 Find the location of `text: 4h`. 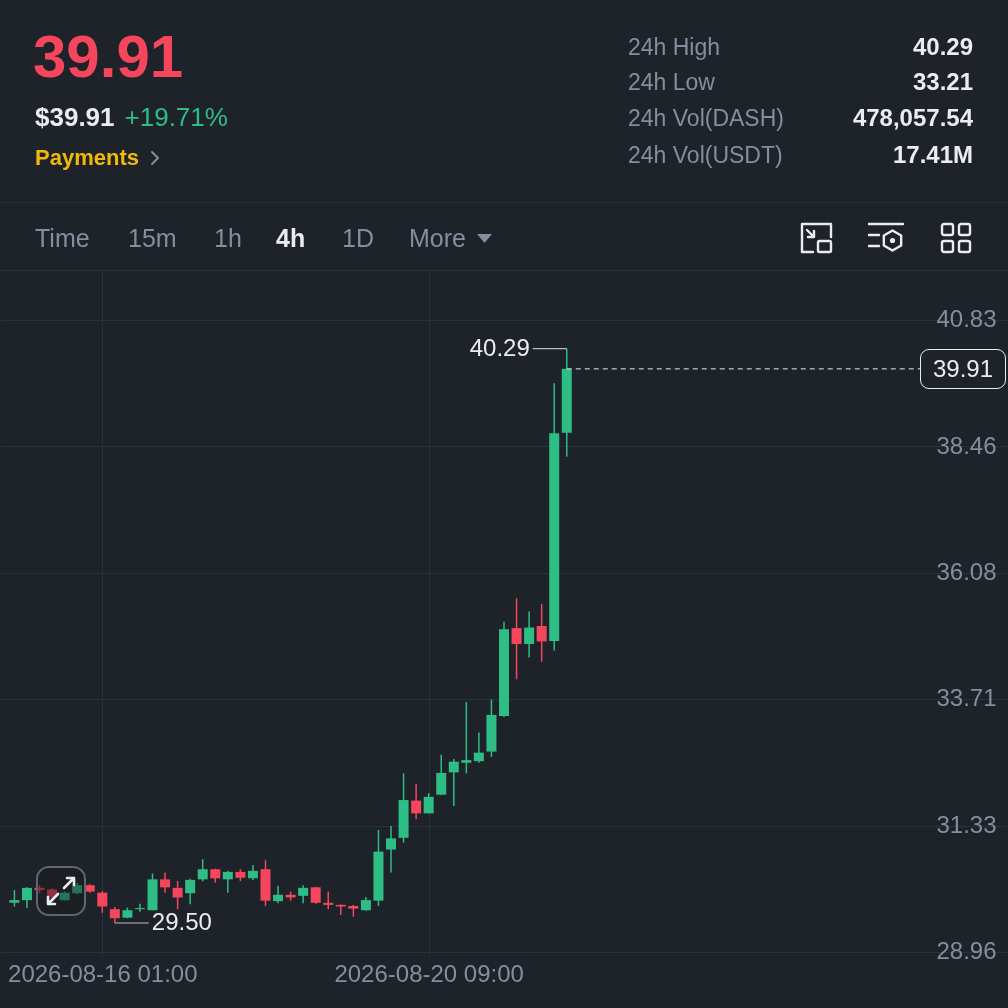

text: 4h is located at coordinates (291, 238).